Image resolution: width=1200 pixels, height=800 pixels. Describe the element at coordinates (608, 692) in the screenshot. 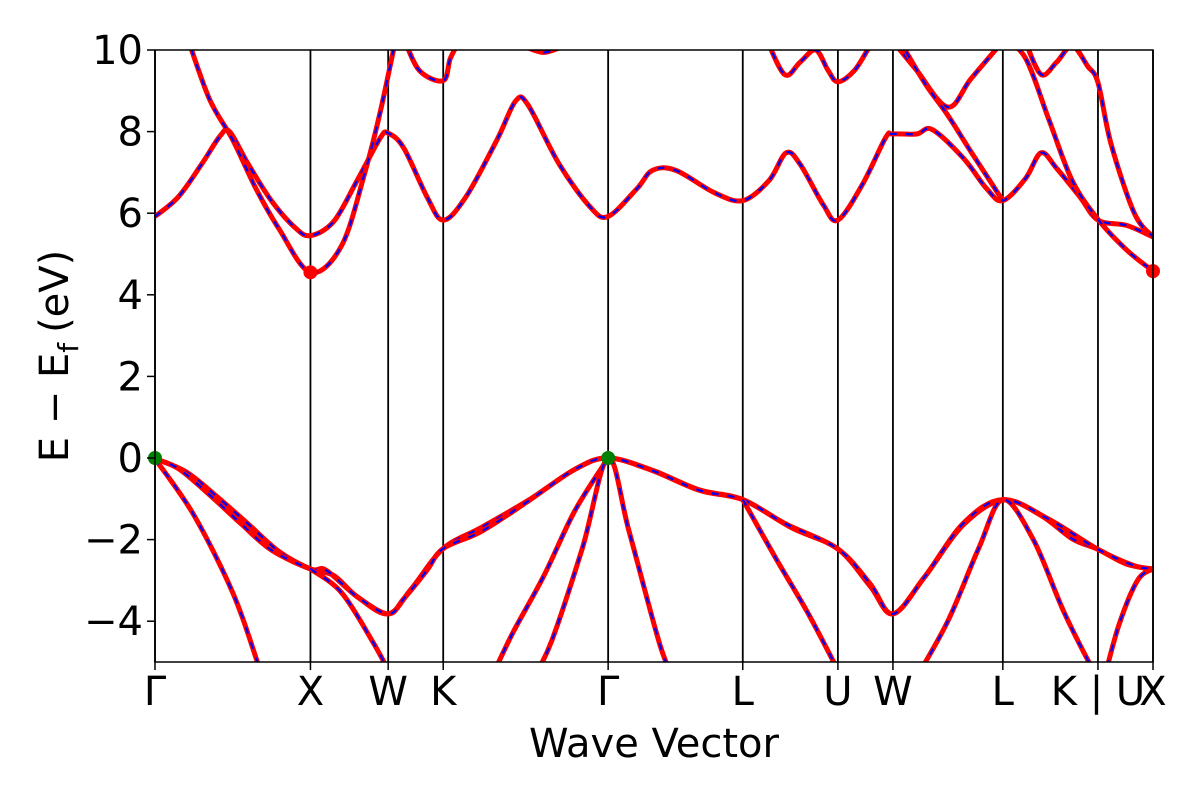

I see `x-tick-label-4: Γ` at that location.